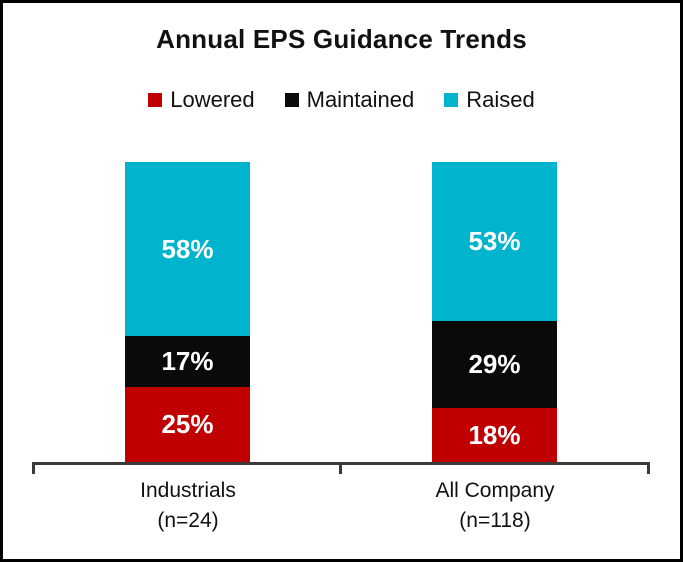 The image size is (683, 562). What do you see at coordinates (212, 99) in the screenshot?
I see `legend-label-lowered: Lowered` at bounding box center [212, 99].